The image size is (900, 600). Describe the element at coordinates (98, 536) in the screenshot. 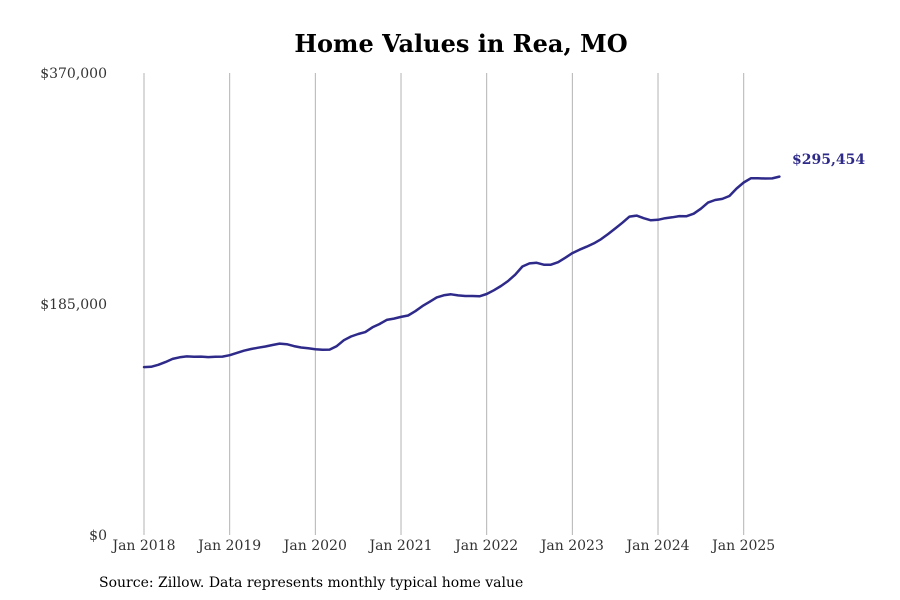

I see `y-tick-label: $0` at that location.